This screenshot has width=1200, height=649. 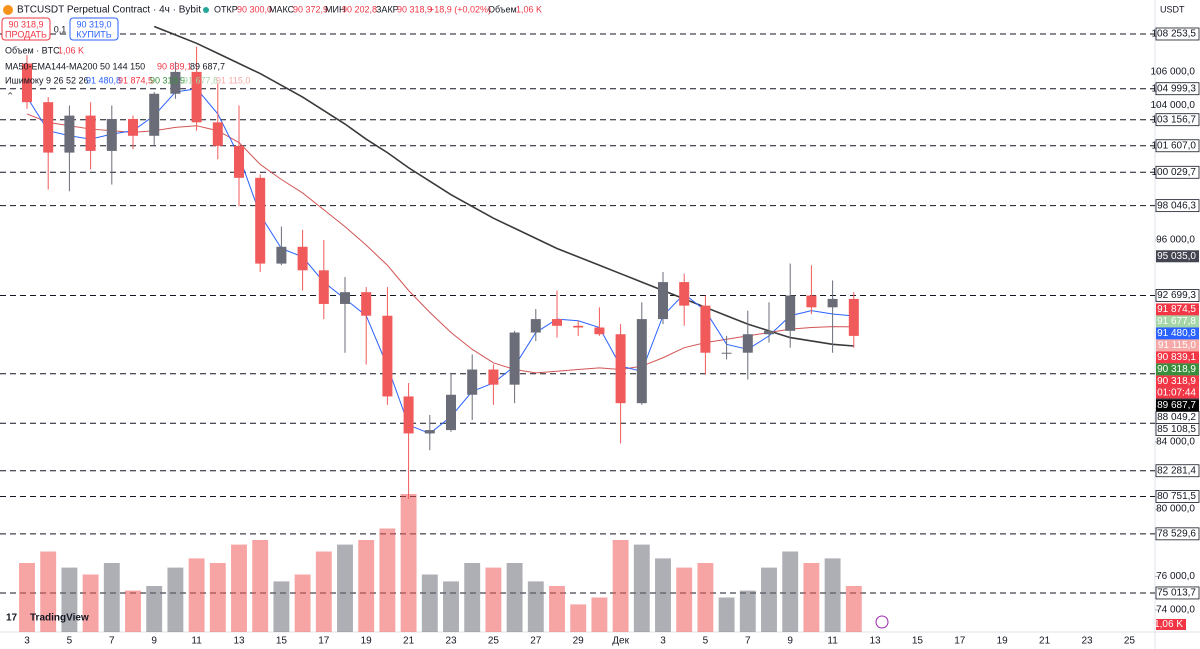 What do you see at coordinates (1174, 119) in the screenshot?
I see `price-label: 103 156,7` at bounding box center [1174, 119].